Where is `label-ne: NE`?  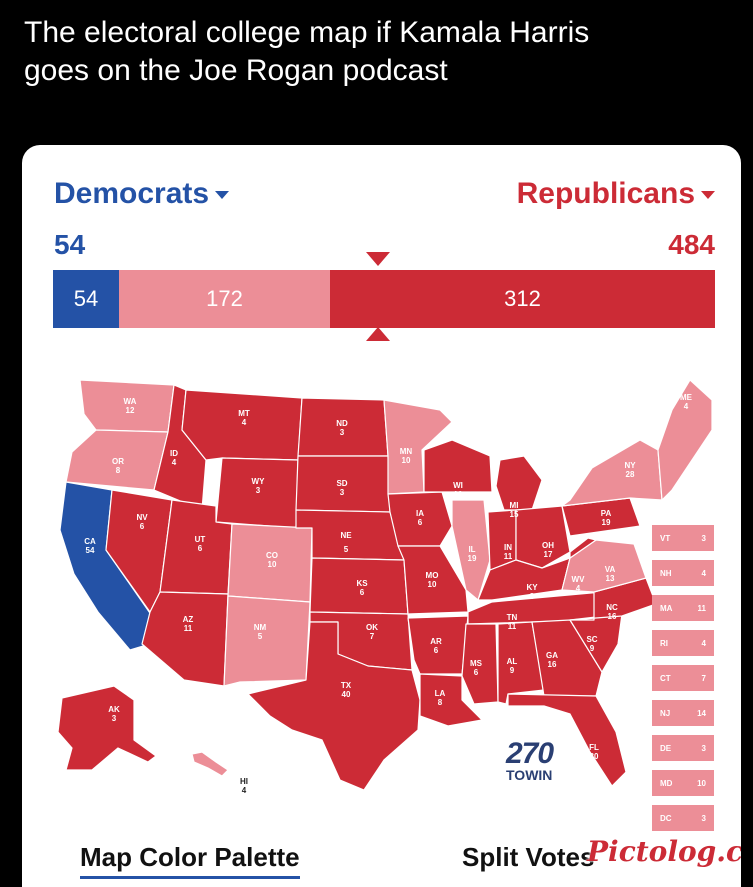
label-ne: NE is located at coordinates (346, 535).